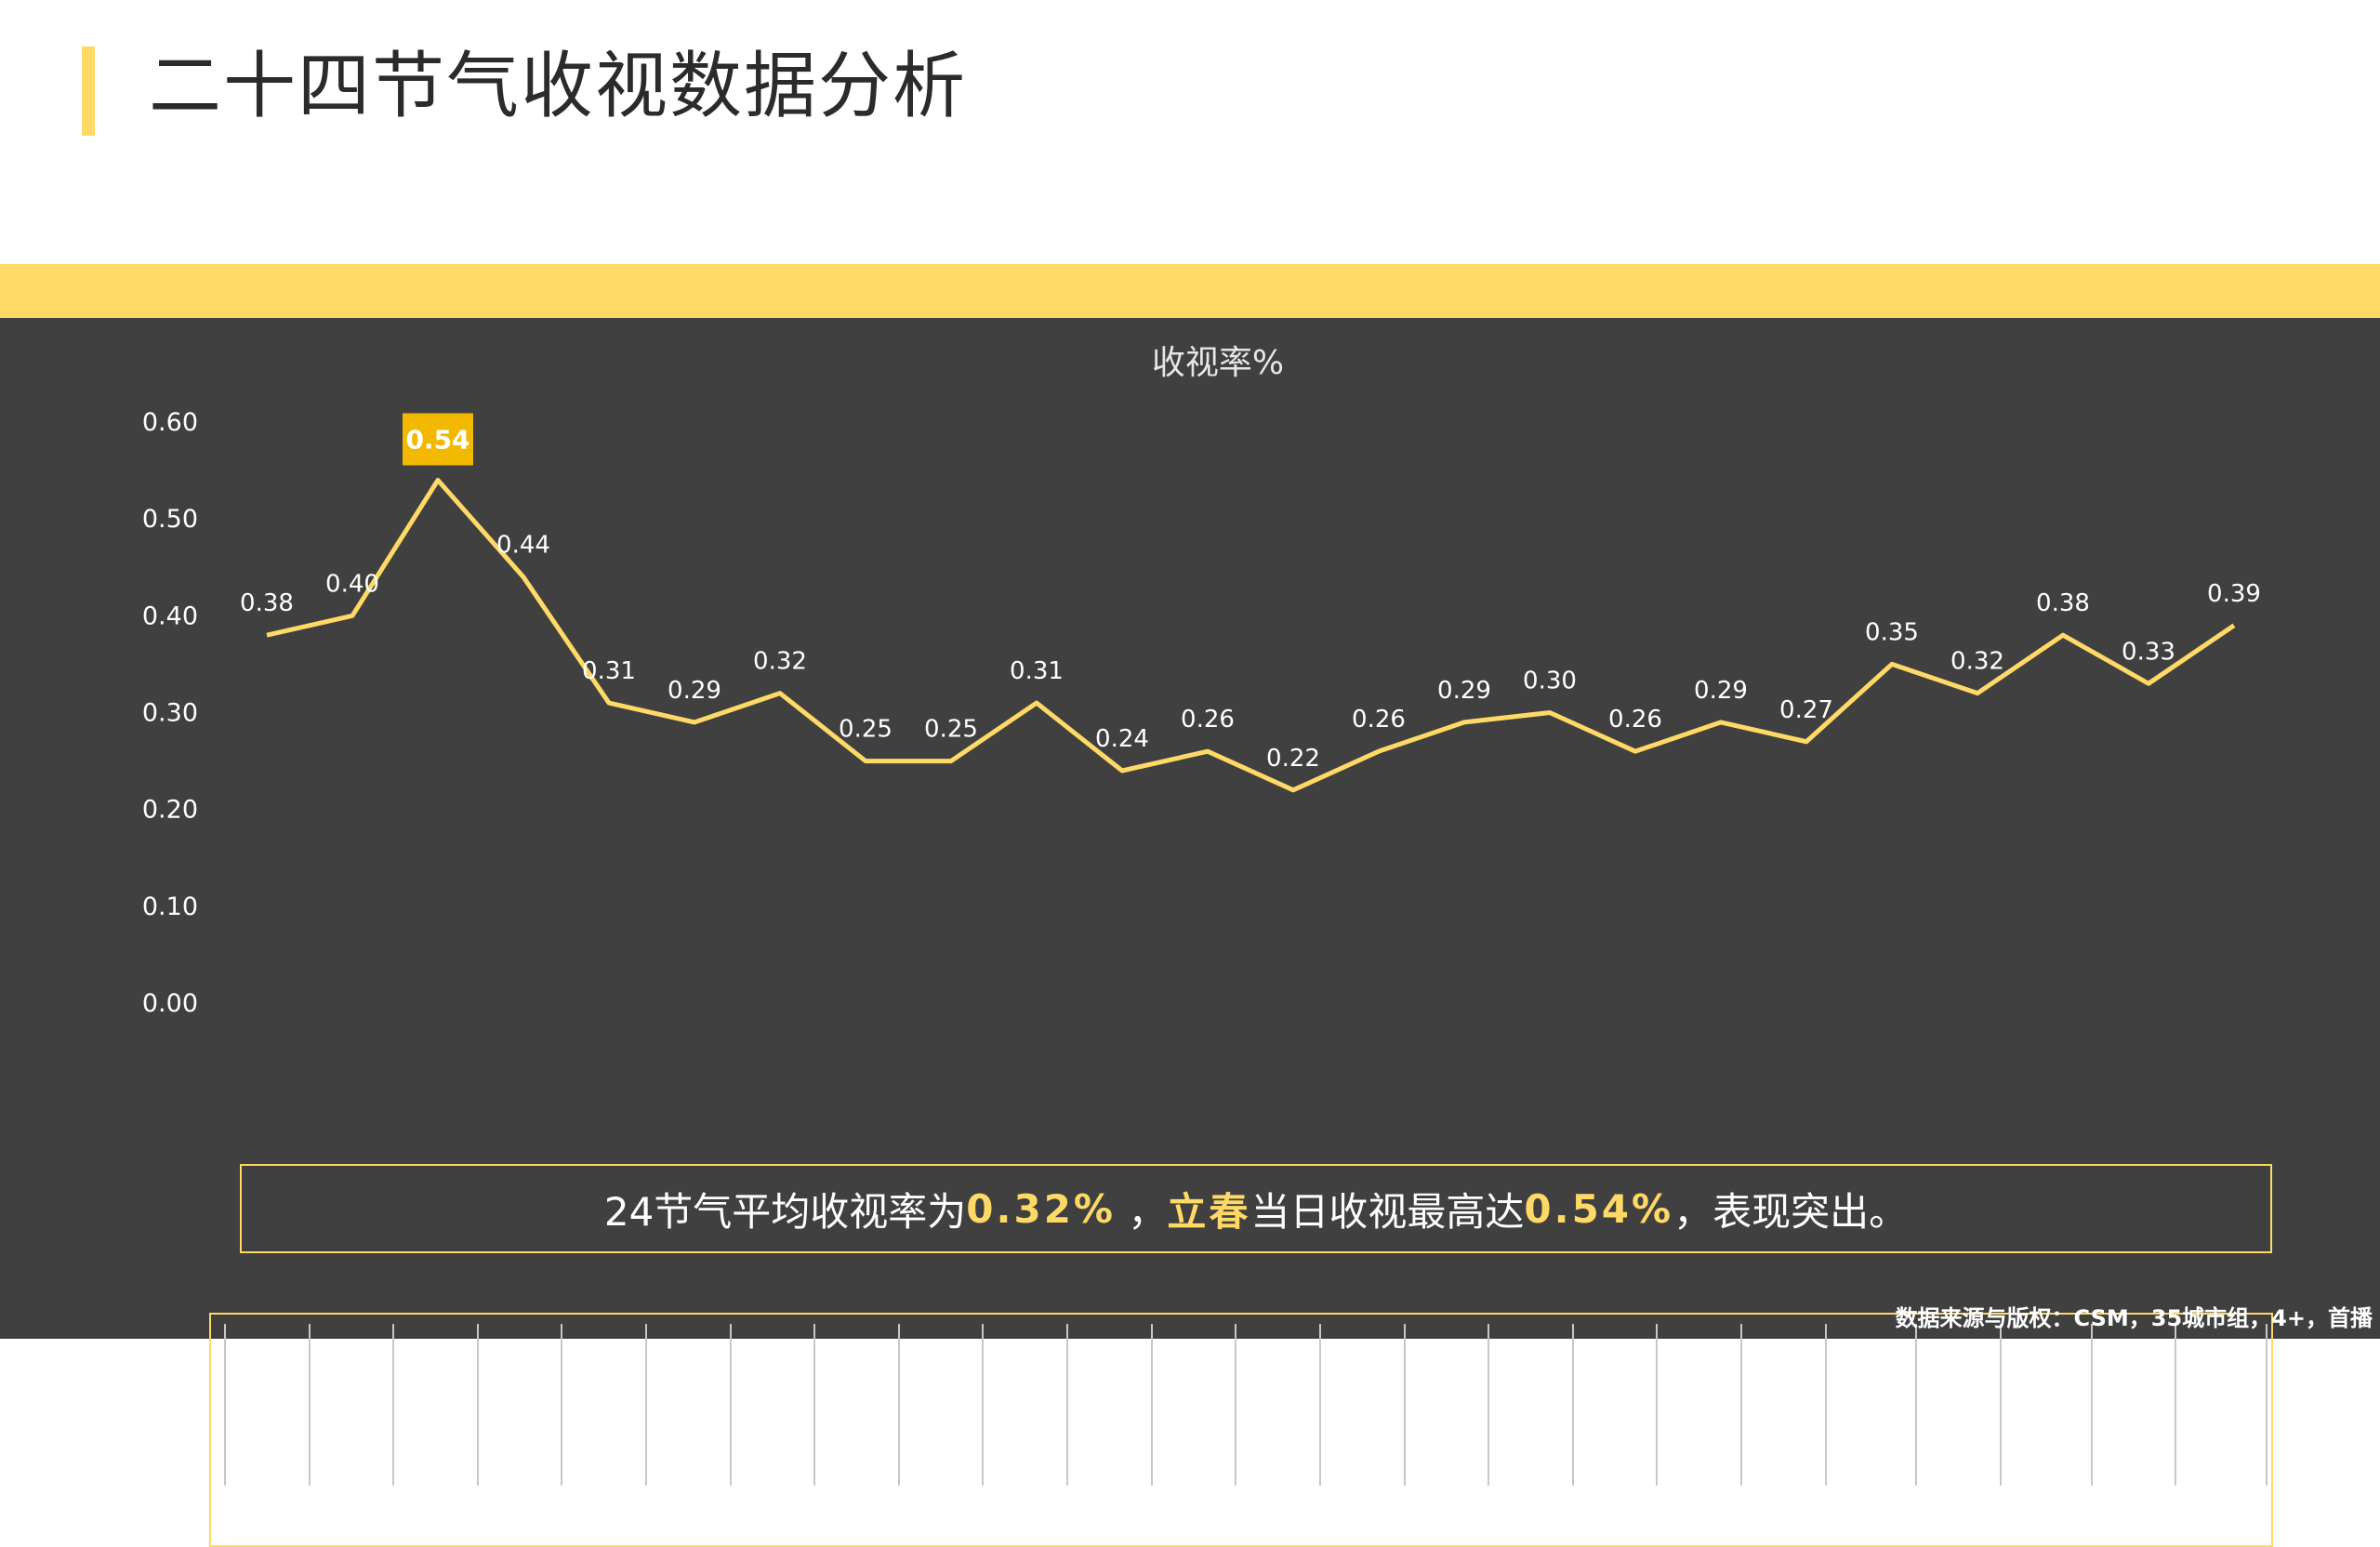 Image resolution: width=2380 pixels, height=1547 pixels. Describe the element at coordinates (2133, 1357) in the screenshot. I see `solar-term-name: 大雪` at that location.